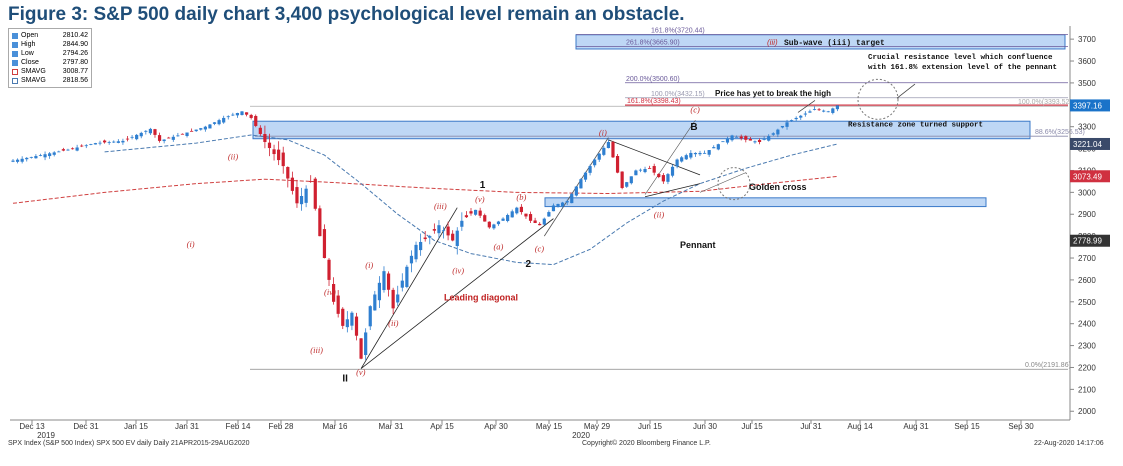 The image size is (1123, 466). Describe the element at coordinates (1087, 39) in the screenshot. I see `y-tick-label: 3700` at that location.